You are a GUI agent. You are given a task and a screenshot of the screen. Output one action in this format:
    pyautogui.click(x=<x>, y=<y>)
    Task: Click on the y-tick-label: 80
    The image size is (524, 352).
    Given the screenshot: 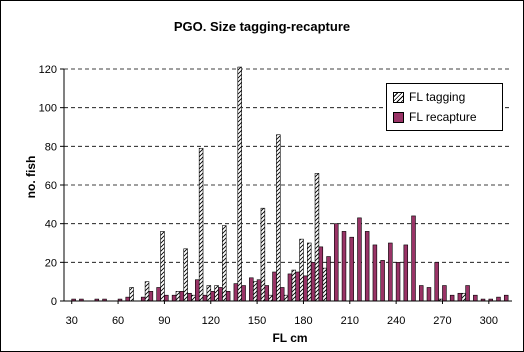 What is the action you would take?
    pyautogui.click(x=51, y=147)
    